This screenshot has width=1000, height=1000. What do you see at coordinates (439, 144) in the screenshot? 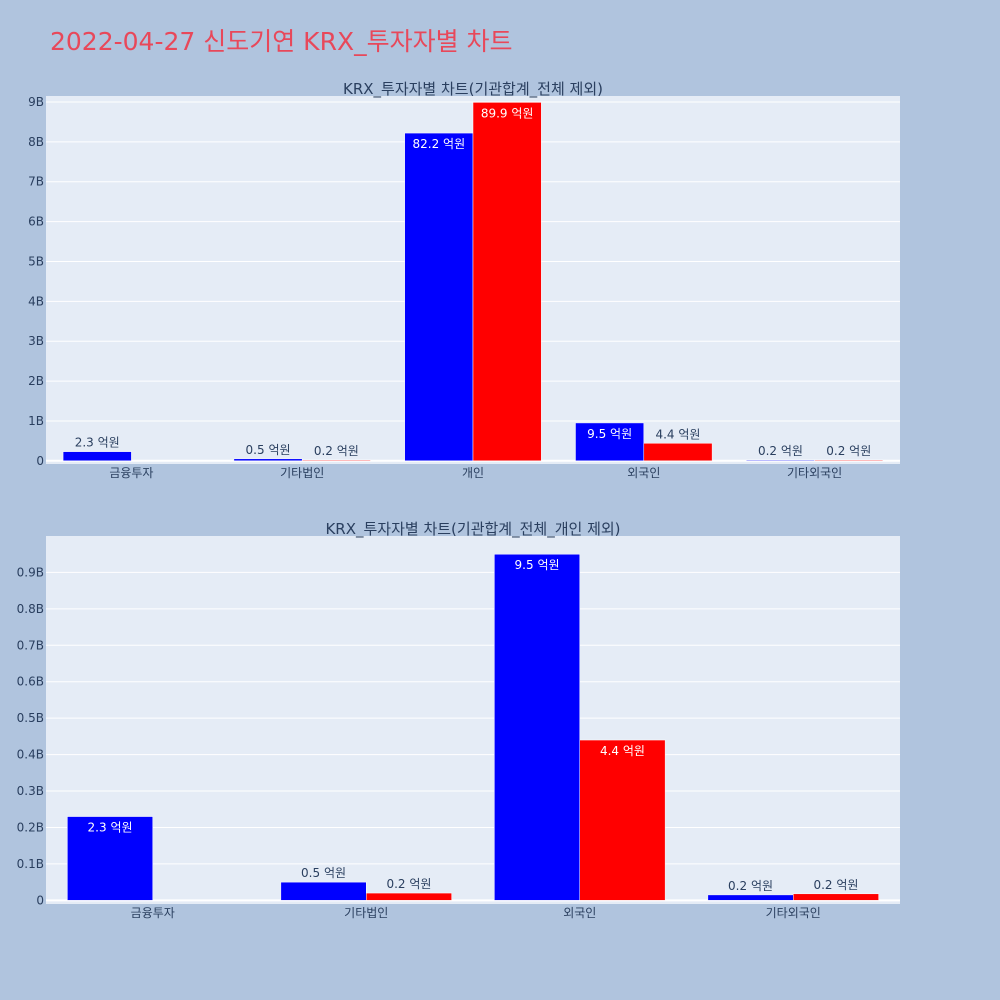
I see `data-label: 82.2 억원` at bounding box center [439, 144].